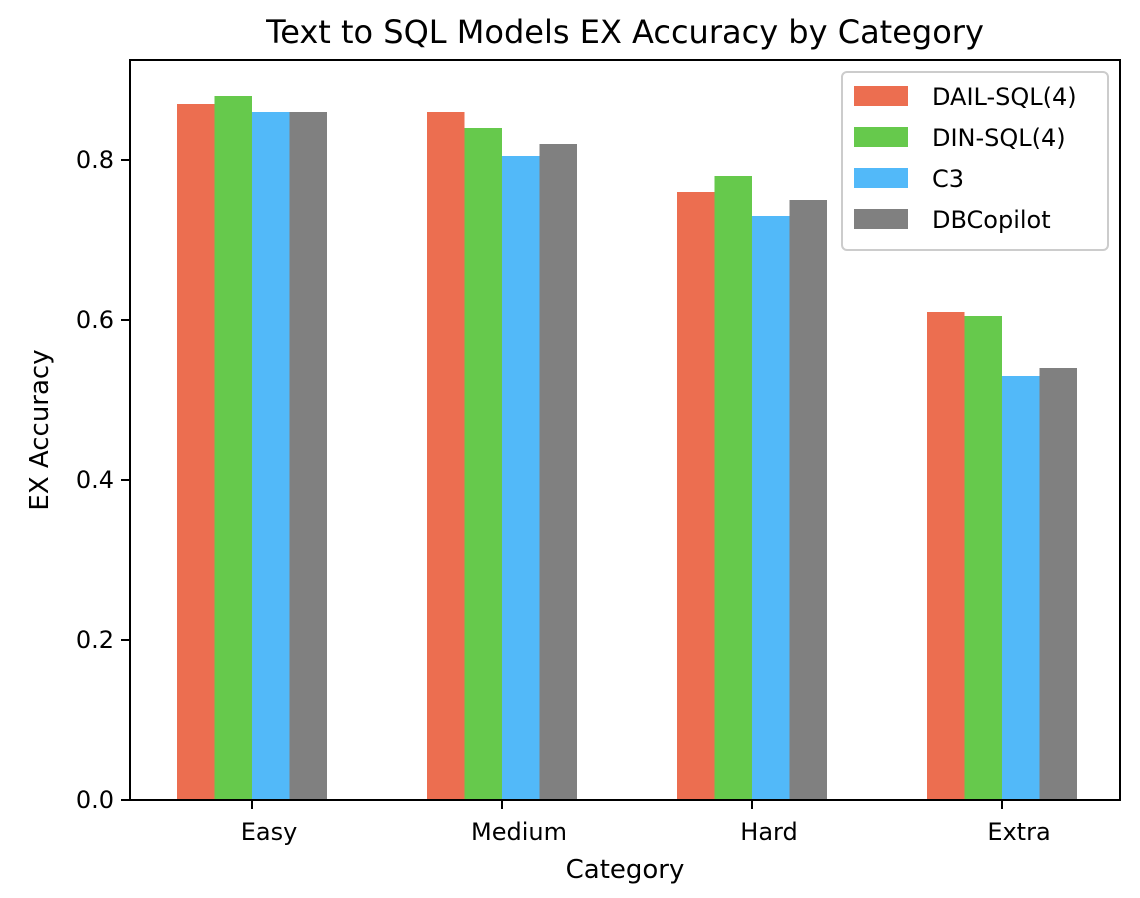 The height and width of the screenshot is (898, 1140). Describe the element at coordinates (1004, 97) in the screenshot. I see `legend-label-1: DAIL-SQL(4)` at that location.